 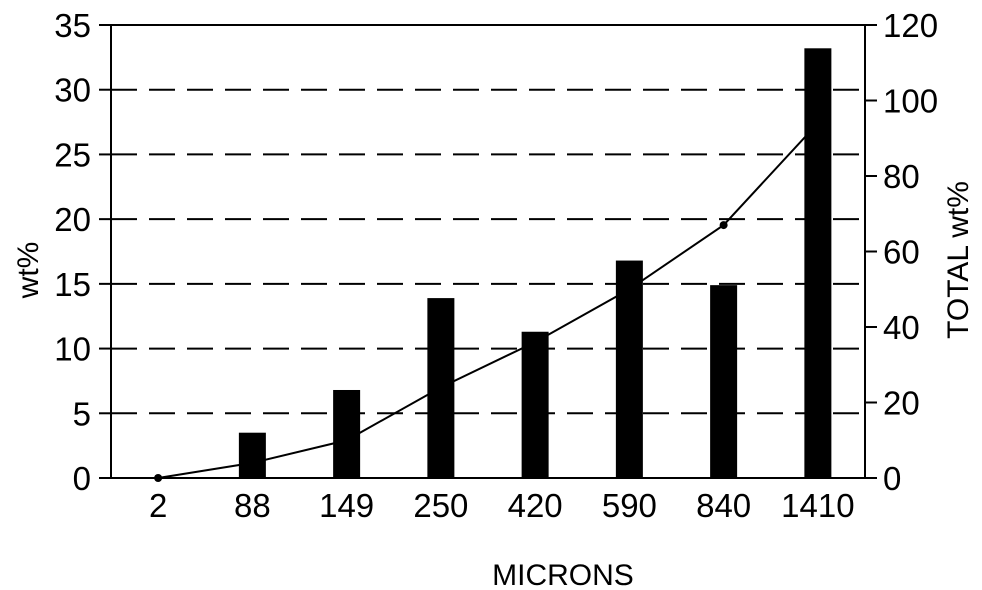 I want to click on x-tick-label: 590, so click(x=629, y=505).